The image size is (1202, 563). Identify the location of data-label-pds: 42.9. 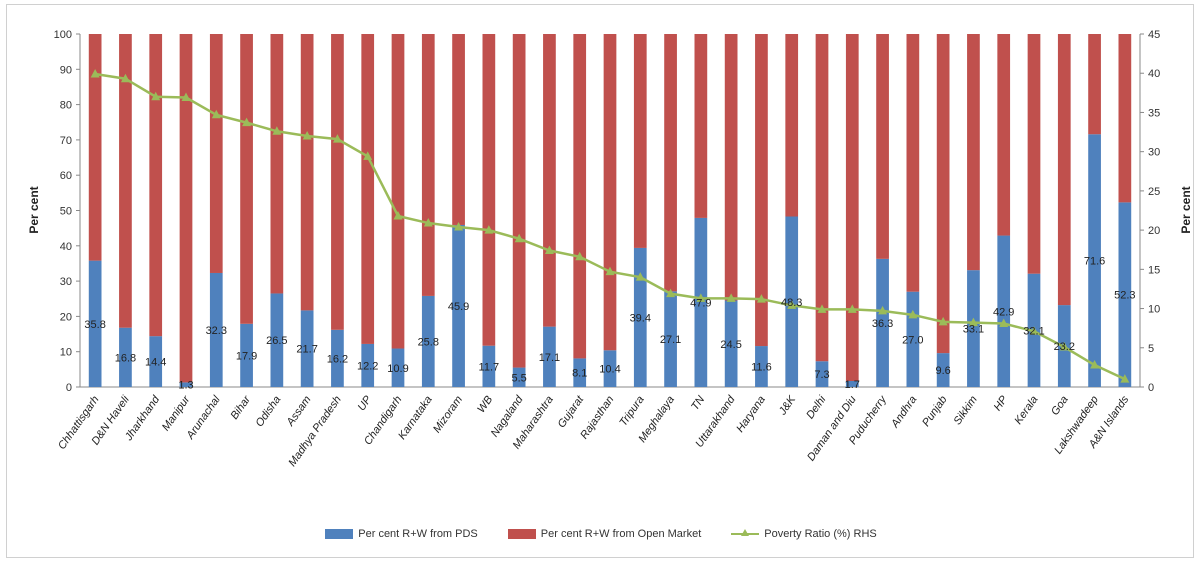
(1003, 312).